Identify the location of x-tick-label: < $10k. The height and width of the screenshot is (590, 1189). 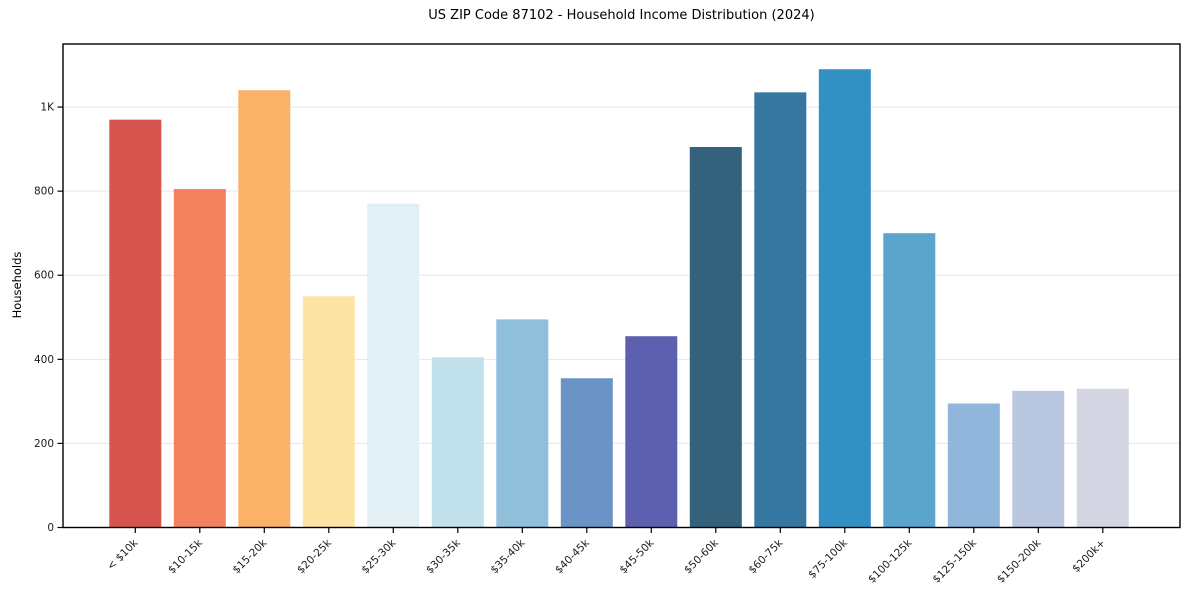
(123, 554).